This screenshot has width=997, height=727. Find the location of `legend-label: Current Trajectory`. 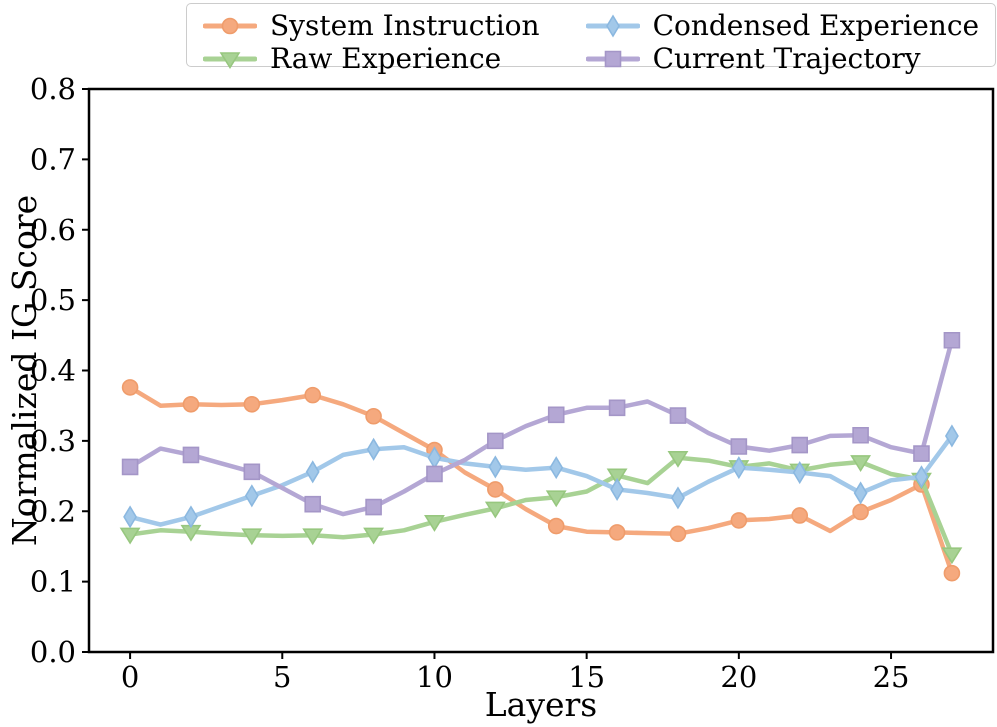

legend-label: Current Trajectory is located at coordinates (786, 58).